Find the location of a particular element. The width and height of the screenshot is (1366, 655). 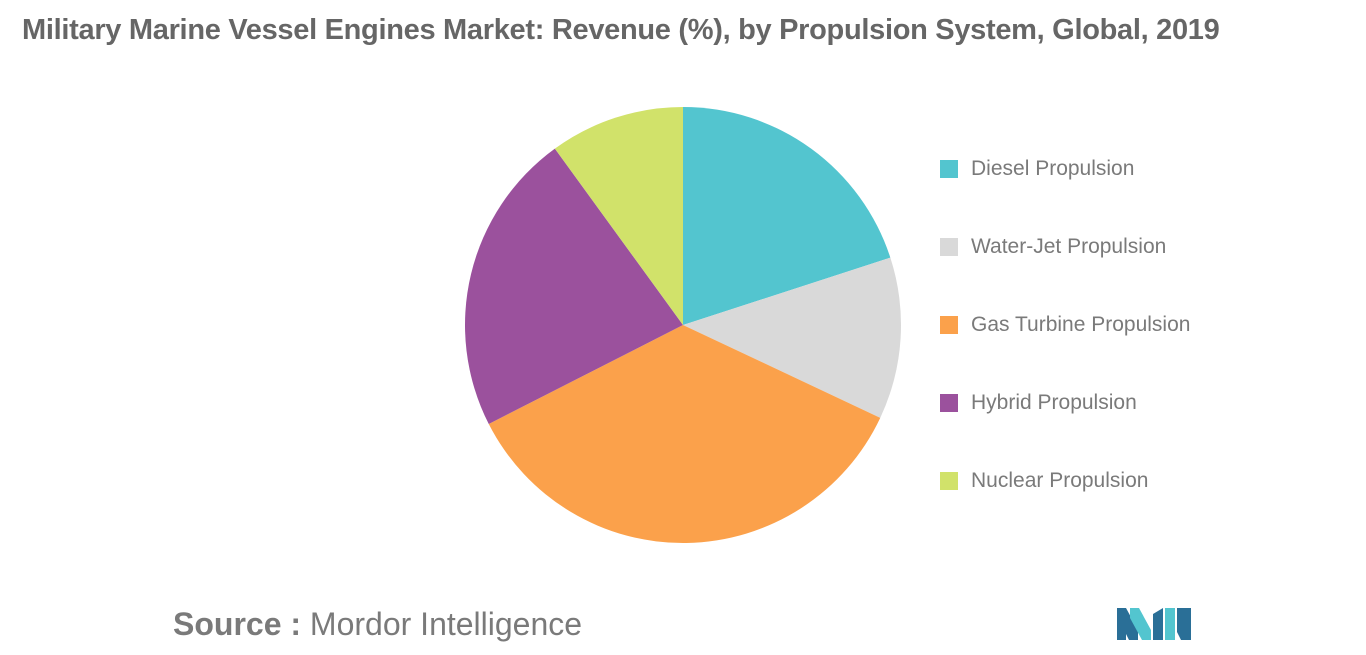

legend-item: Water-Jet Propulsion is located at coordinates (1065, 246).